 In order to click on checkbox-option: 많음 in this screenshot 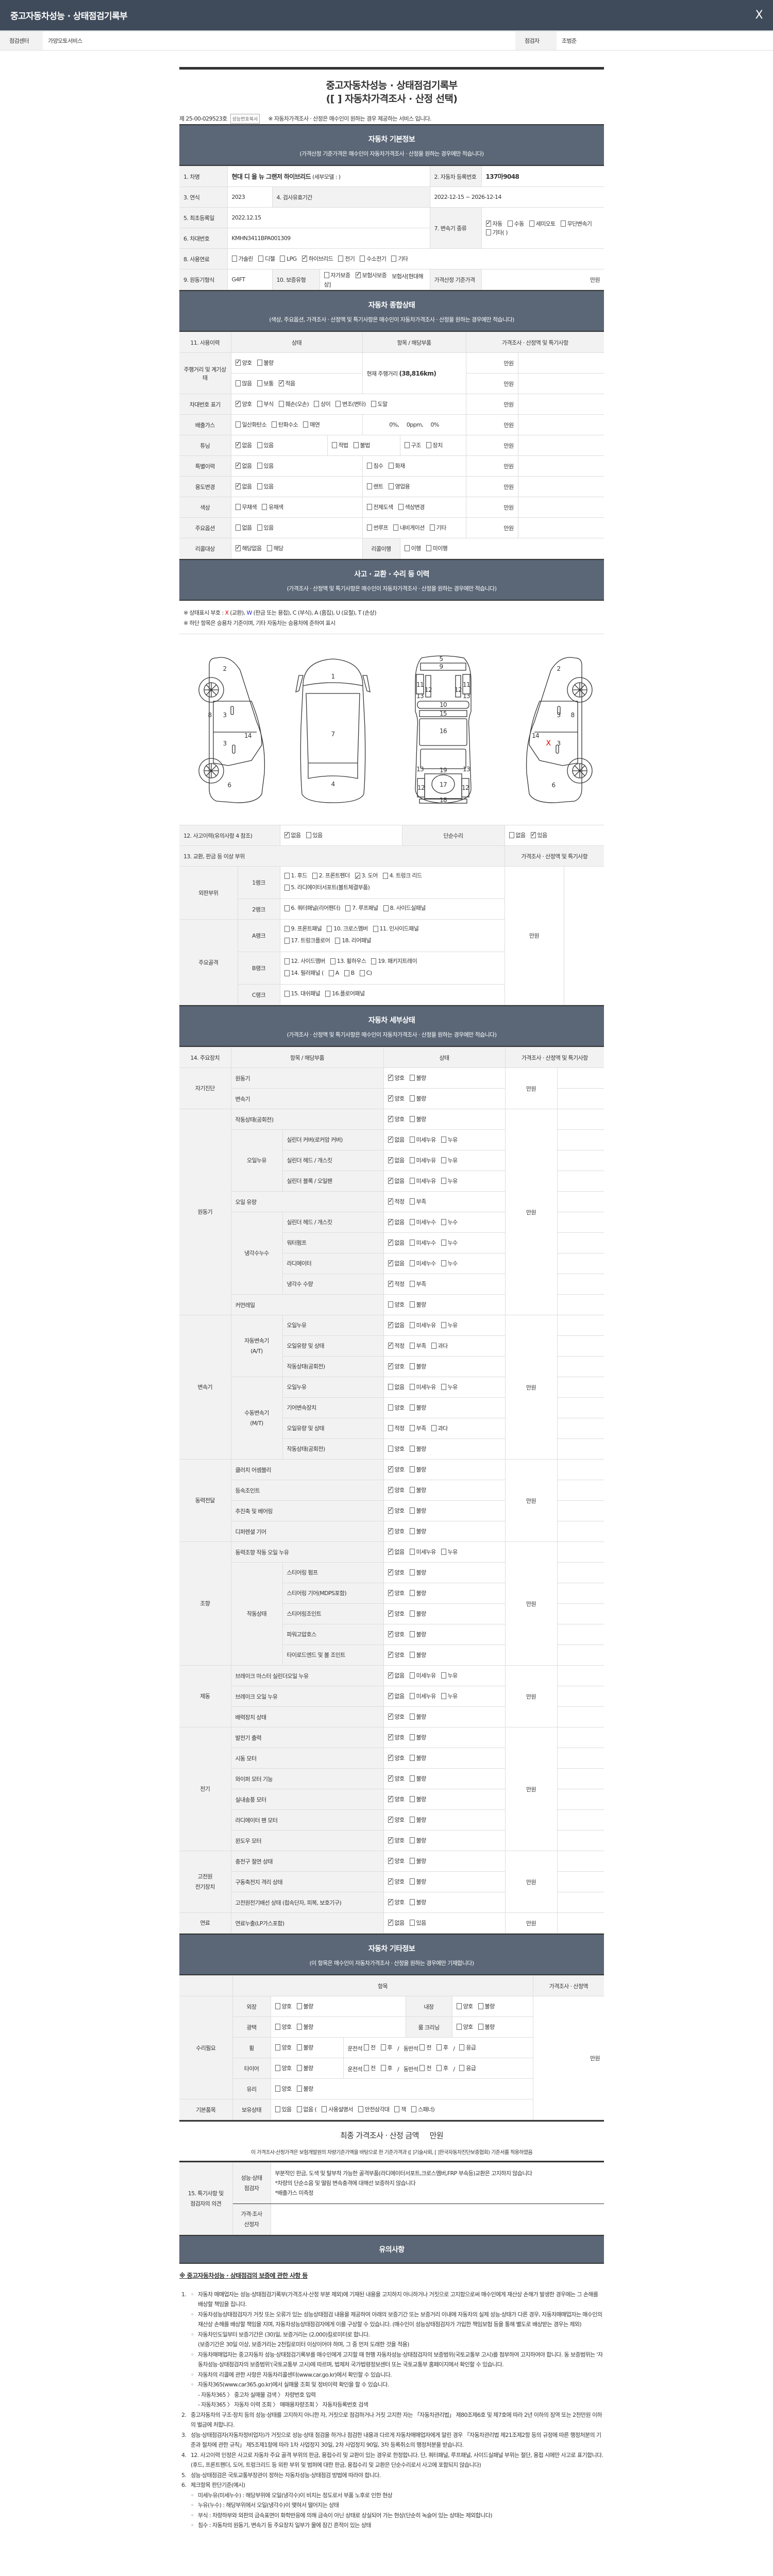, I will do `click(243, 383)`.